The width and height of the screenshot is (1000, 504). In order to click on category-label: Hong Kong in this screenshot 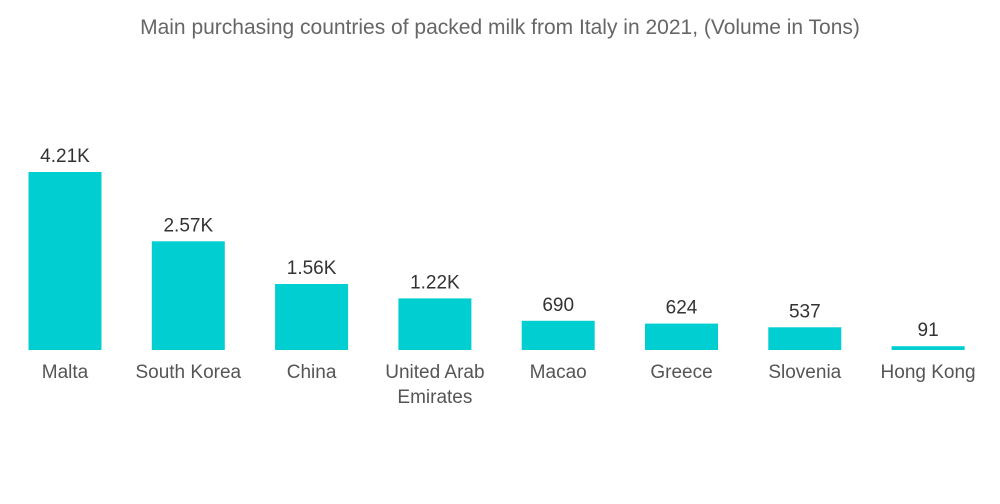, I will do `click(928, 372)`.